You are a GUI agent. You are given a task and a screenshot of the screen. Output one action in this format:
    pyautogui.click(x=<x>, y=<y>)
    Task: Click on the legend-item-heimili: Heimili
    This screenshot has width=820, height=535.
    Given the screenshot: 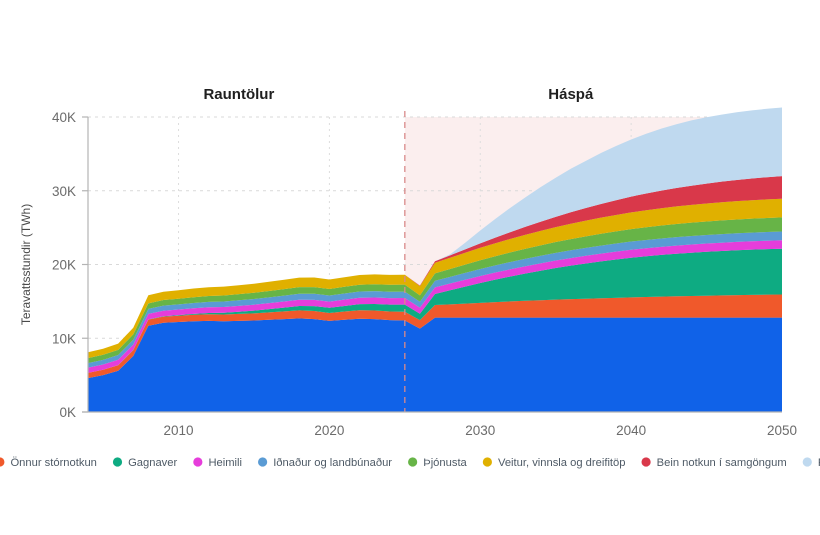 What is the action you would take?
    pyautogui.click(x=217, y=463)
    